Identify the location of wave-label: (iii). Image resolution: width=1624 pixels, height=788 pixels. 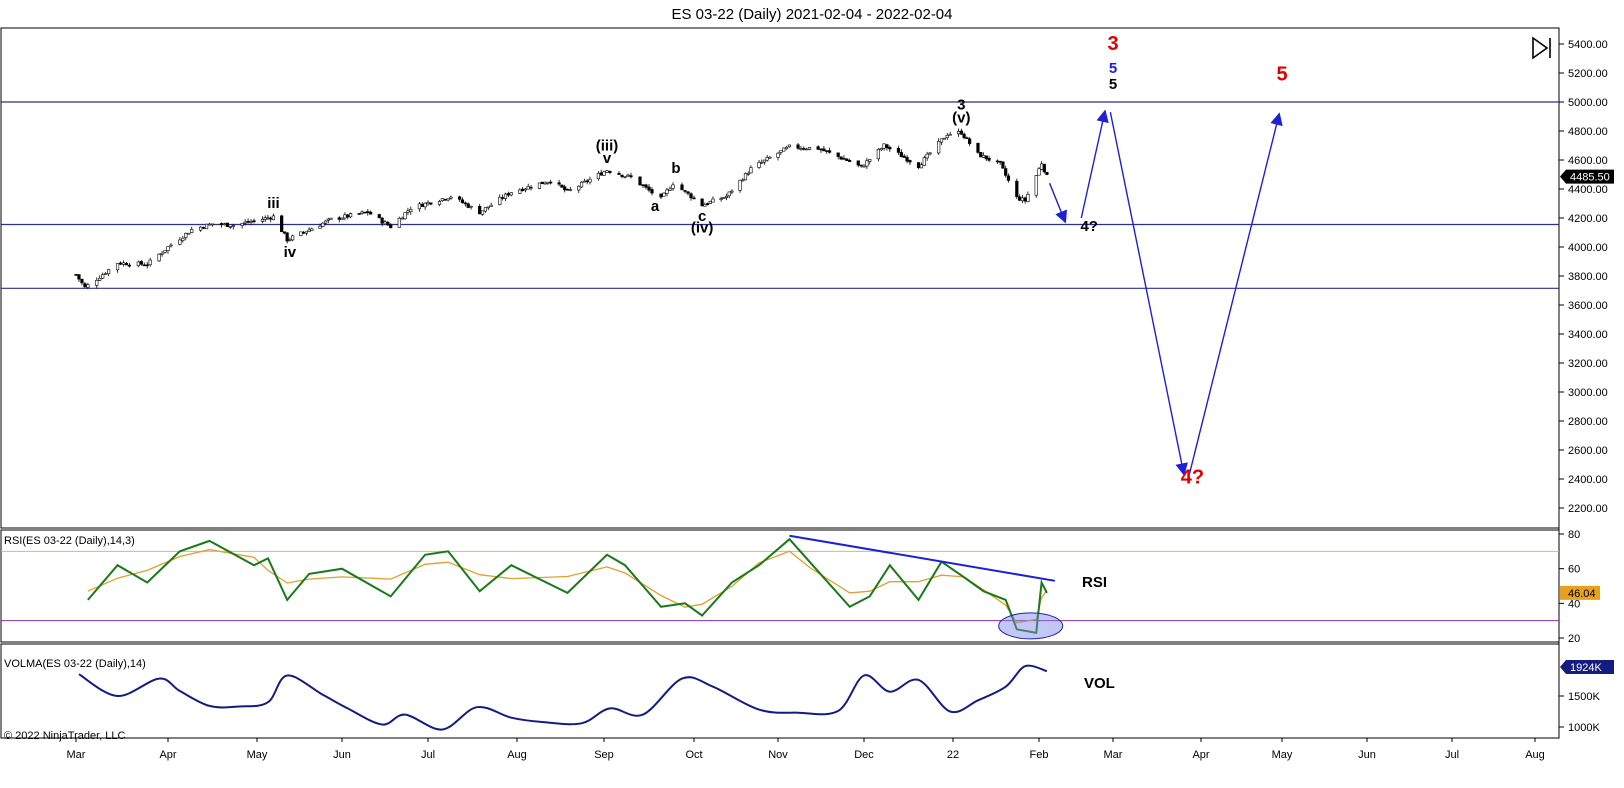
(607, 146).